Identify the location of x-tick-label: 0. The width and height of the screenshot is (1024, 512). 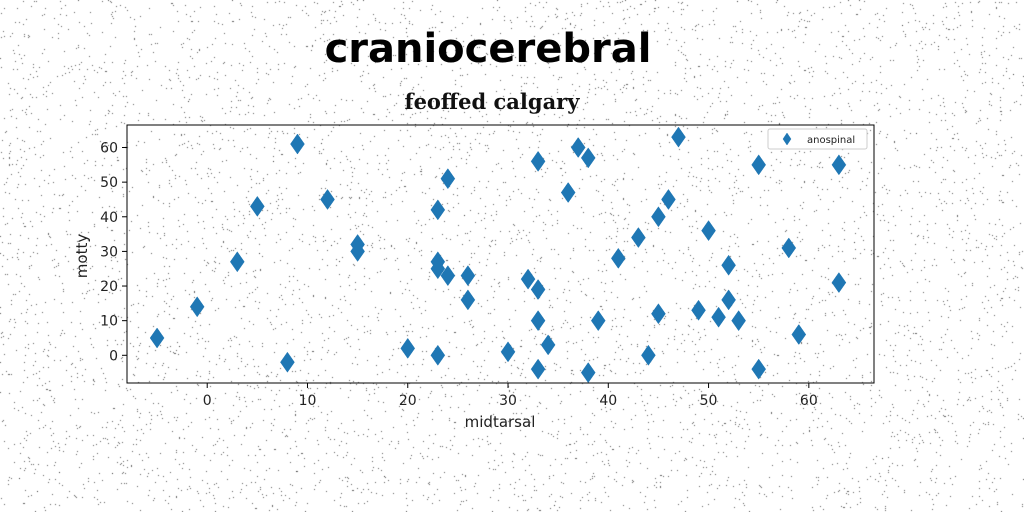
(207, 401).